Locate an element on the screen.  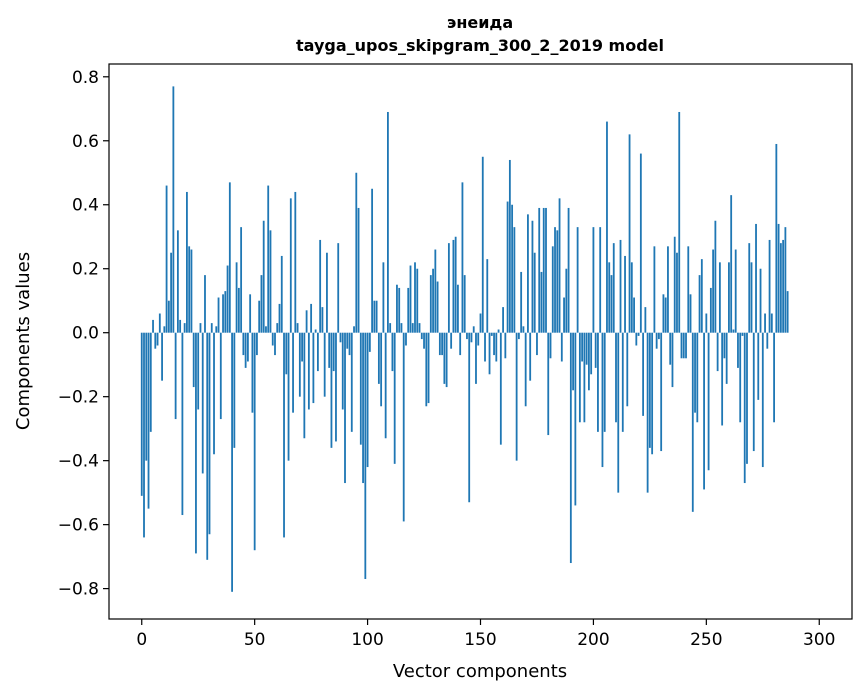
y-tick-label: 0.4 is located at coordinates (85, 206).